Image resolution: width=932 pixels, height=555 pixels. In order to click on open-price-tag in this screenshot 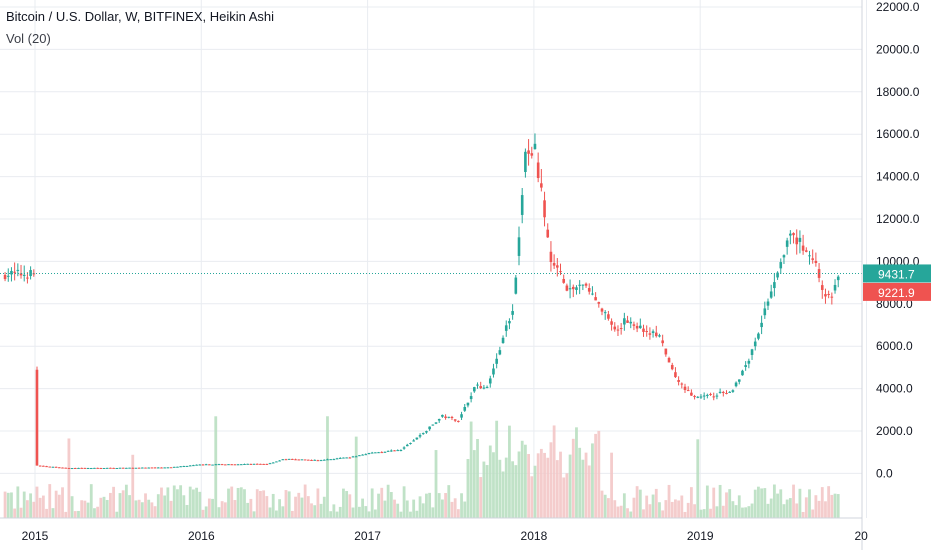, I will do `click(897, 291)`.